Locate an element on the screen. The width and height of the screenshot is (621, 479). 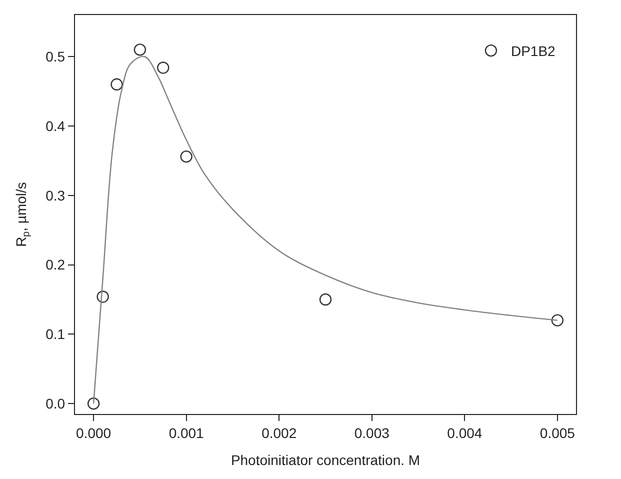
y-tick-label: 0.0 is located at coordinates (56, 403).